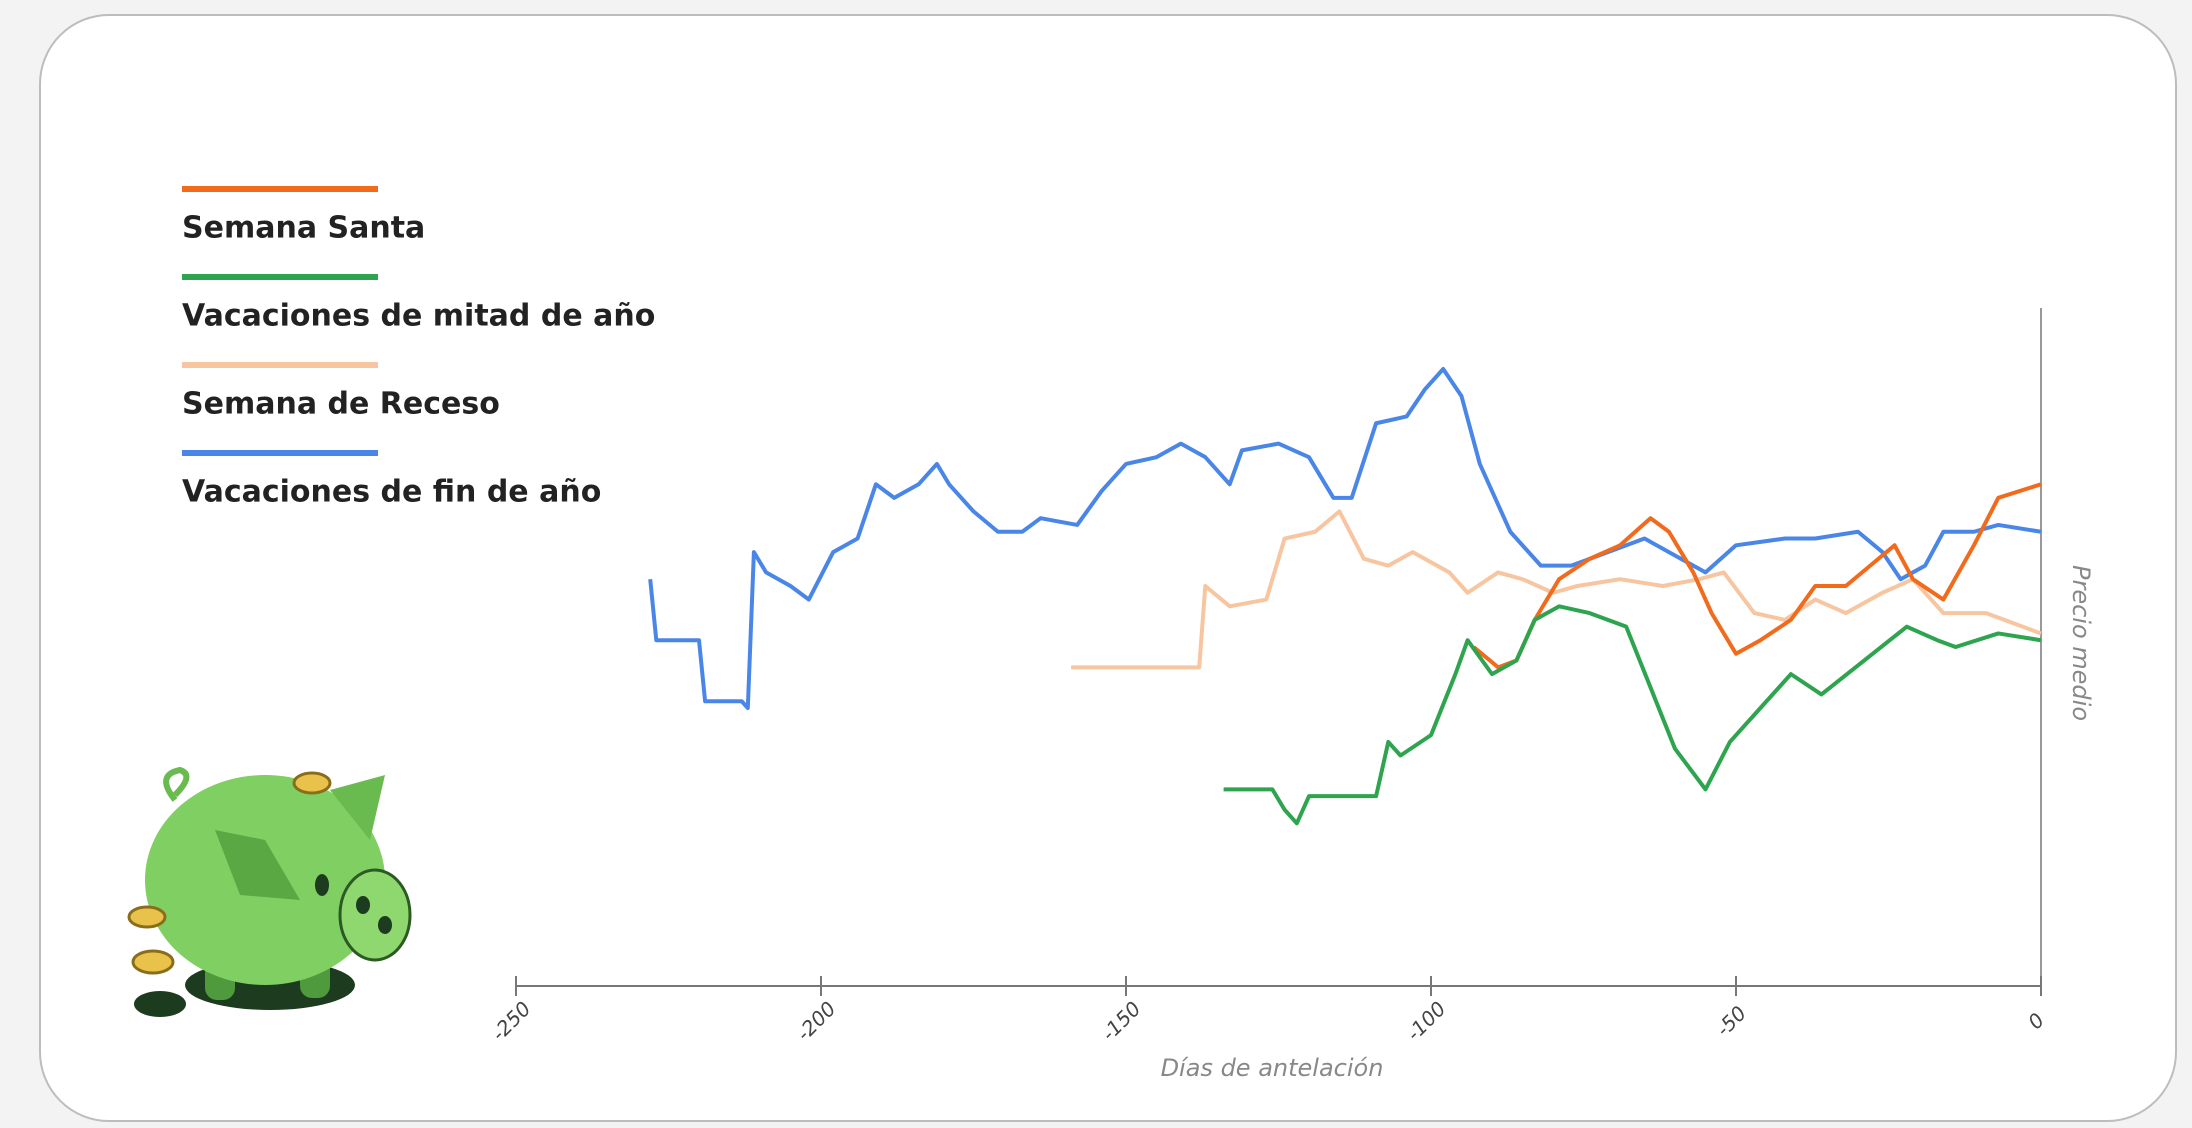 The image size is (2192, 1128). I want to click on legend-label: Vacaciones de fin de año, so click(391, 492).